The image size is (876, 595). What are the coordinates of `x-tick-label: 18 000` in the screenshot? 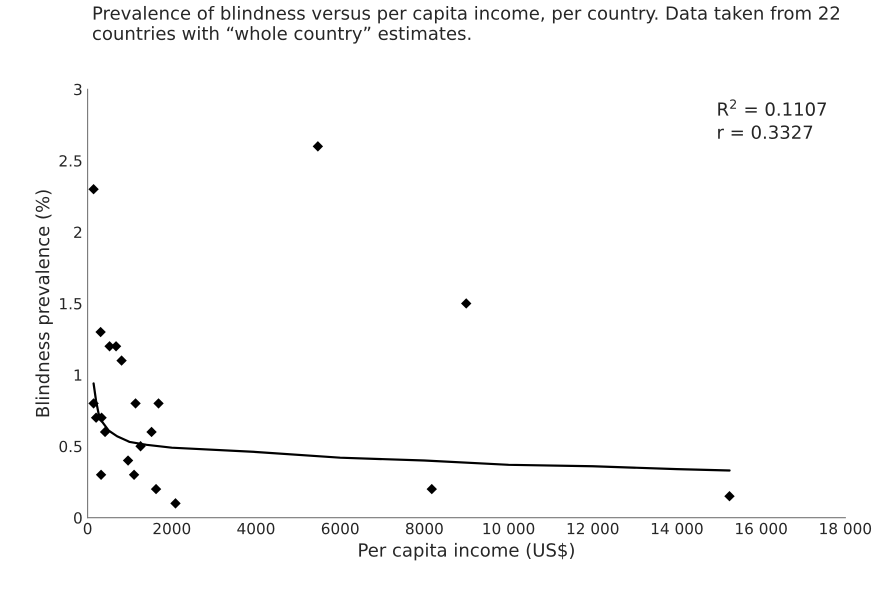 It's located at (846, 528).